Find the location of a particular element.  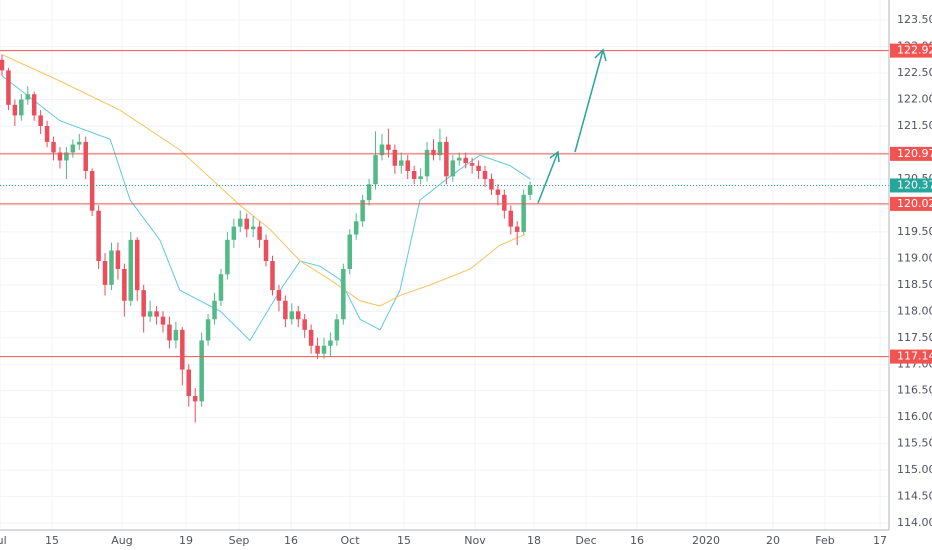

x-tick-label: Dec is located at coordinates (585, 540).